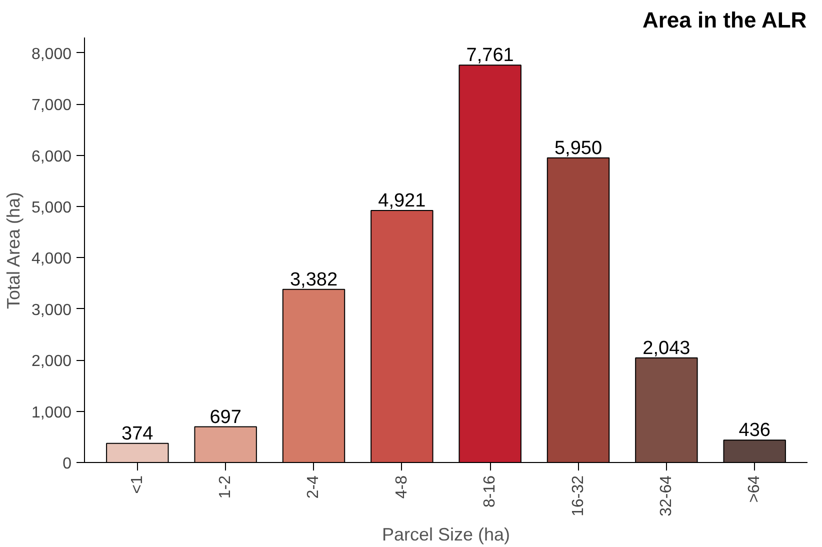 This screenshot has height=547, width=822. Describe the element at coordinates (51, 54) in the screenshot. I see `y-tick-label: 8,000` at that location.